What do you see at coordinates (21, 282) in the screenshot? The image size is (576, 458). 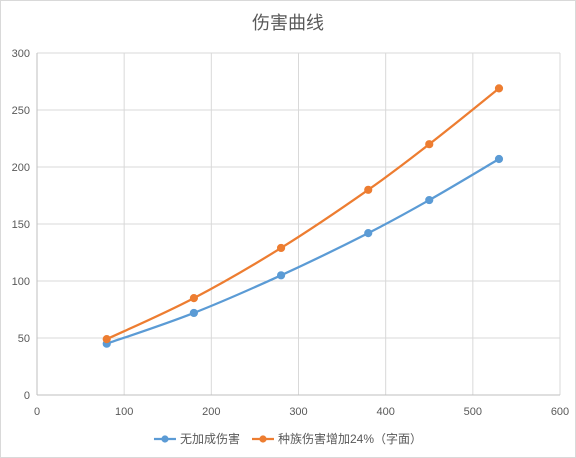 I see `y-tick-label: 100` at bounding box center [21, 282].